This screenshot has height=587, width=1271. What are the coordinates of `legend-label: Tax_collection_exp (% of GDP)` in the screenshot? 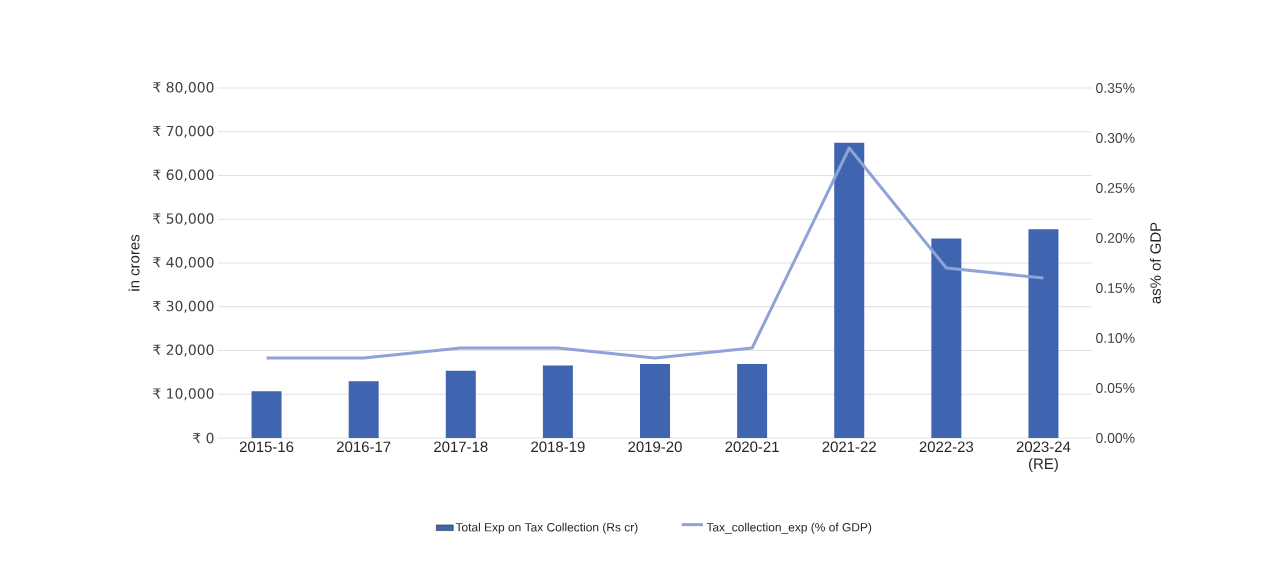 It's located at (789, 528).